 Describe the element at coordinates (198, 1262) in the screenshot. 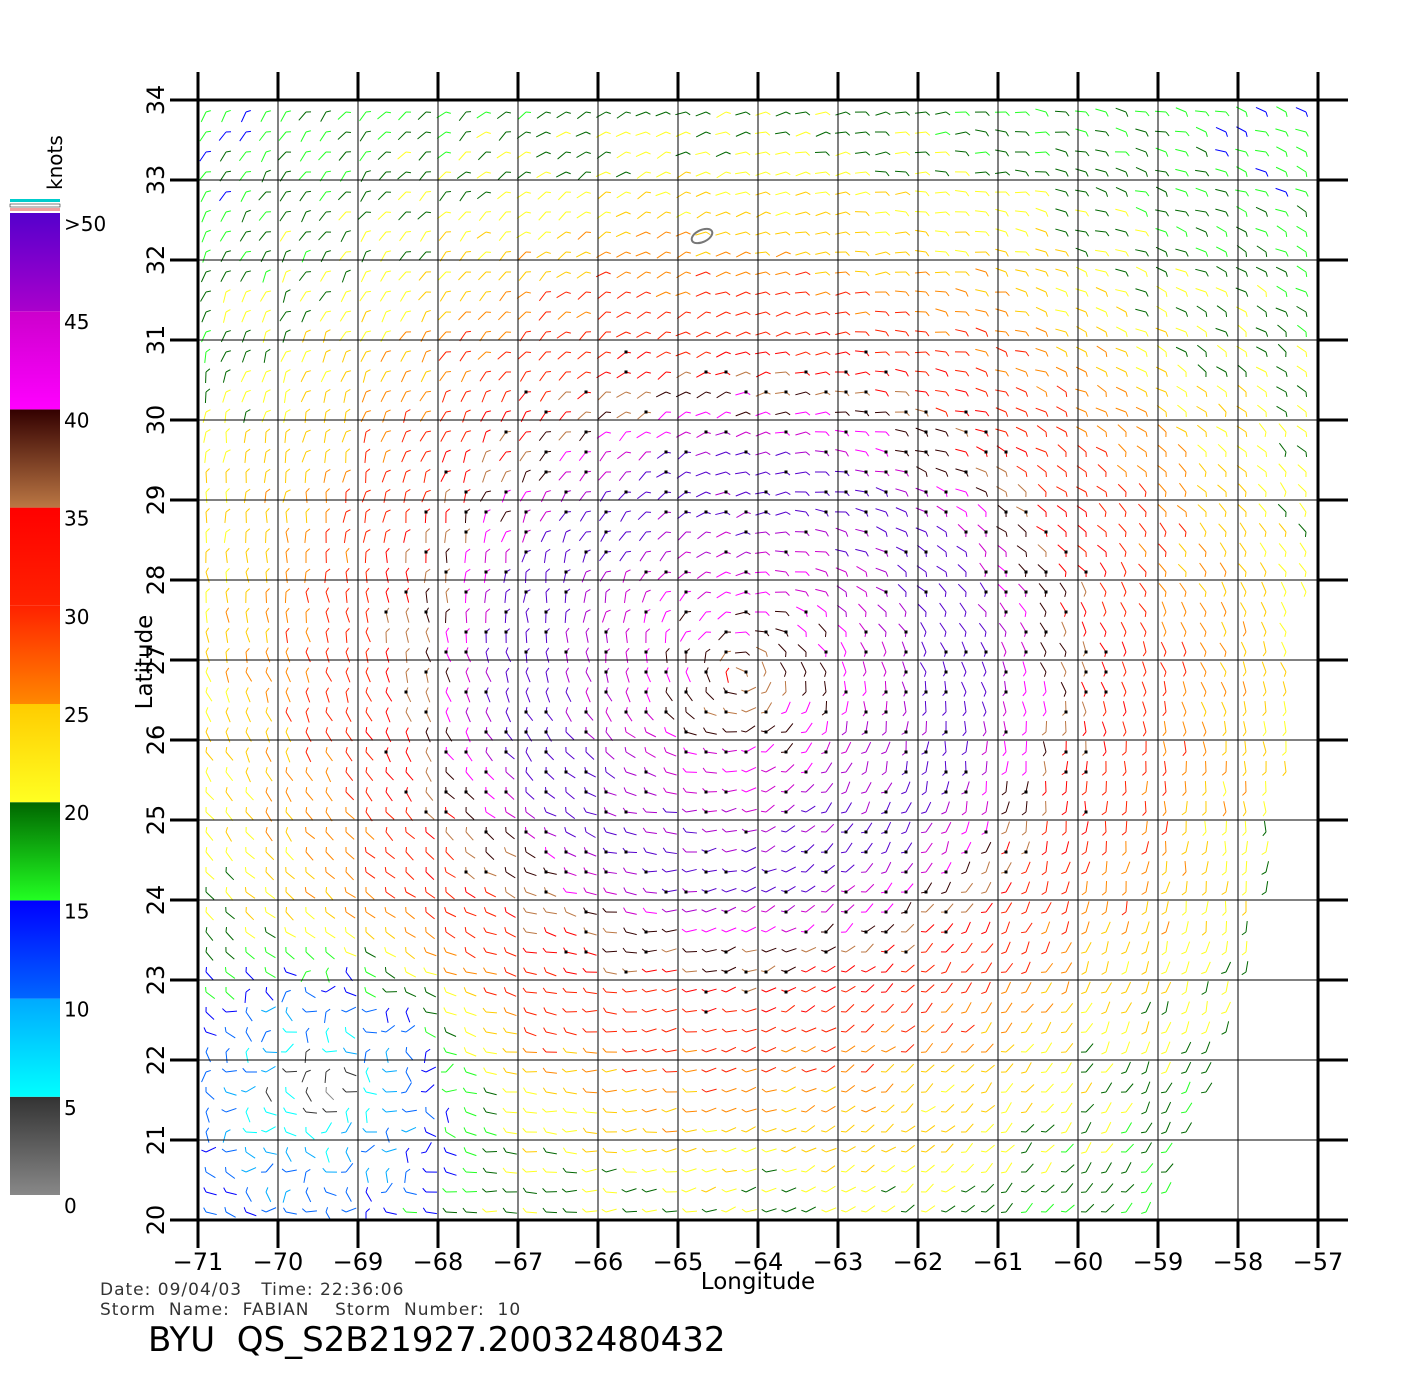

I see `longitude-tick-label: −71` at that location.